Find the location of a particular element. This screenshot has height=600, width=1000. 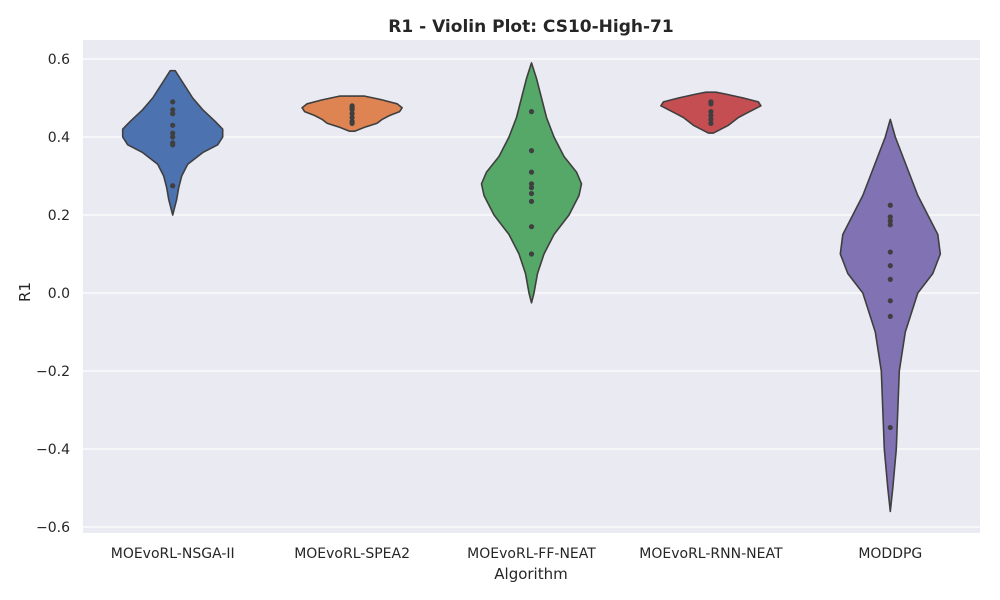

y-axis-label: R1 is located at coordinates (25, 292).